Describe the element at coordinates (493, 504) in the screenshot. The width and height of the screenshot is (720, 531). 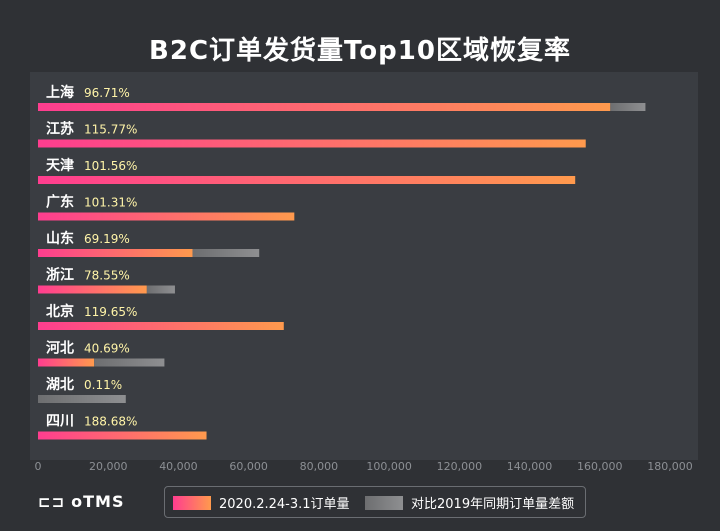
I see `legend-label-diff: 对比2019年同期订单量差额` at that location.